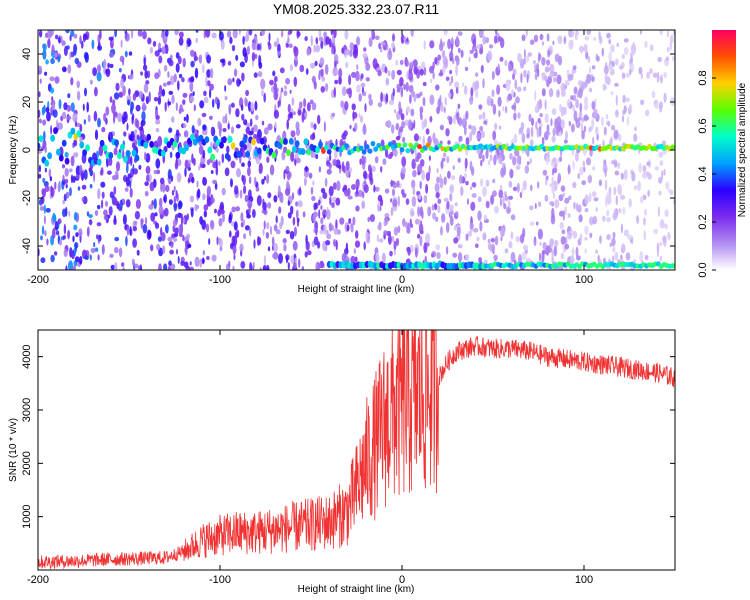  Describe the element at coordinates (27, 198) in the screenshot. I see `spectrogram-y-tick-label: -20` at that location.